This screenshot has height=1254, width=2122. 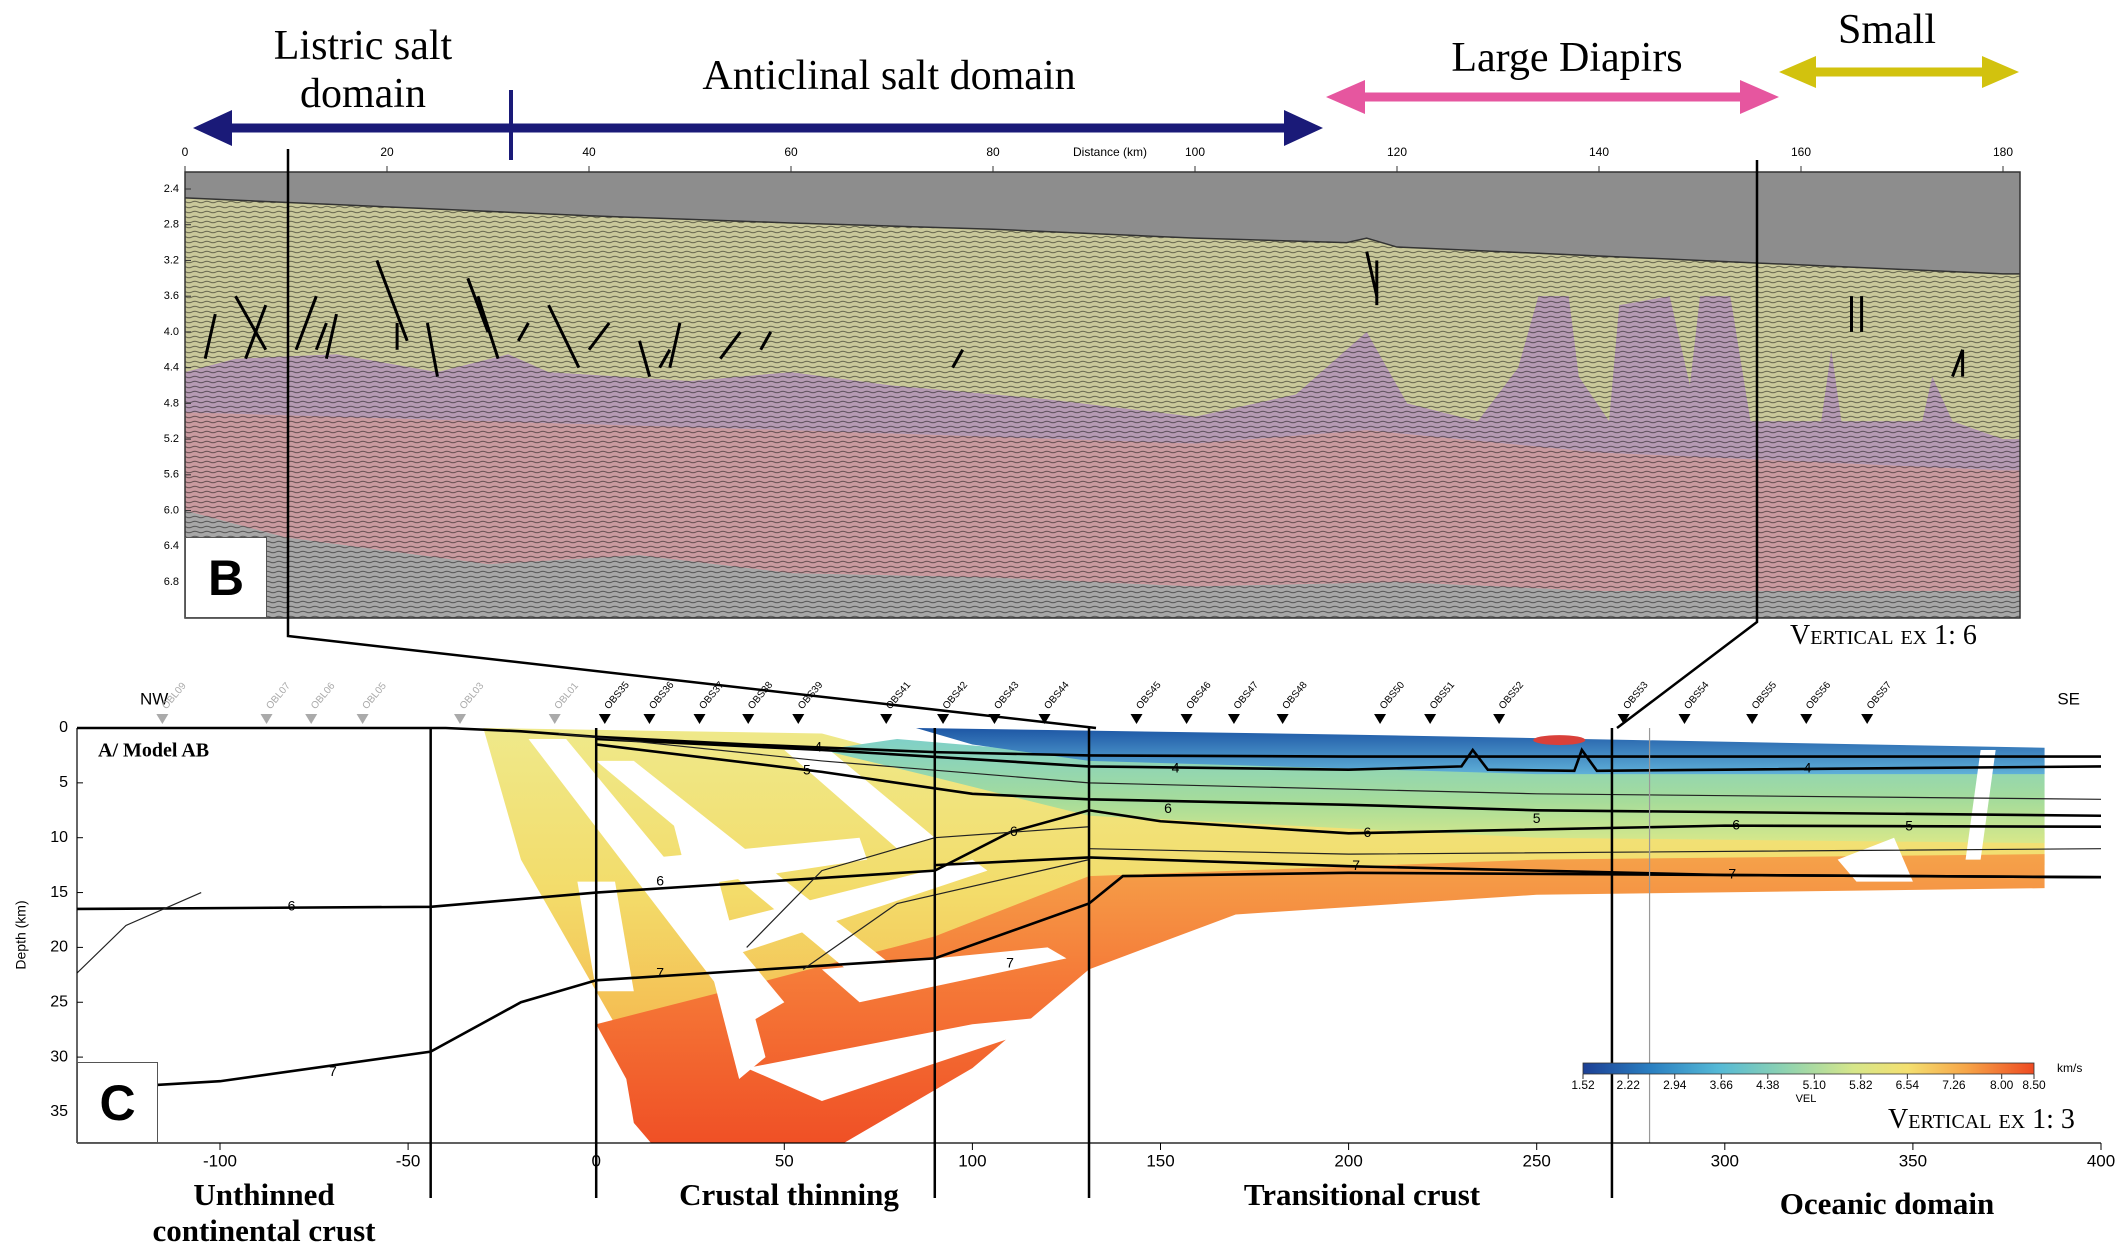 What do you see at coordinates (1295, 696) in the screenshot?
I see `station-label: OBS48` at bounding box center [1295, 696].